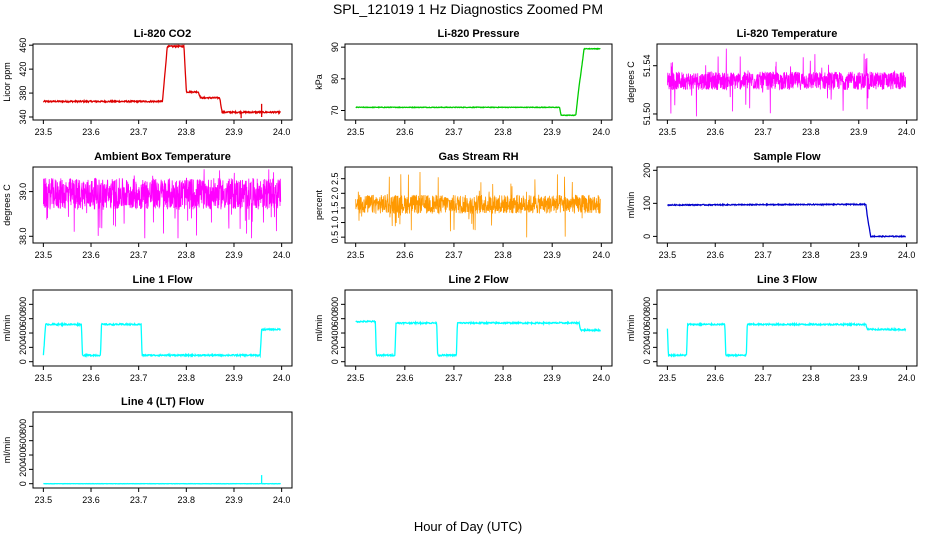 The height and width of the screenshot is (540, 936). What do you see at coordinates (479, 34) in the screenshot?
I see `panel-title: Li-820 Pressure` at bounding box center [479, 34].